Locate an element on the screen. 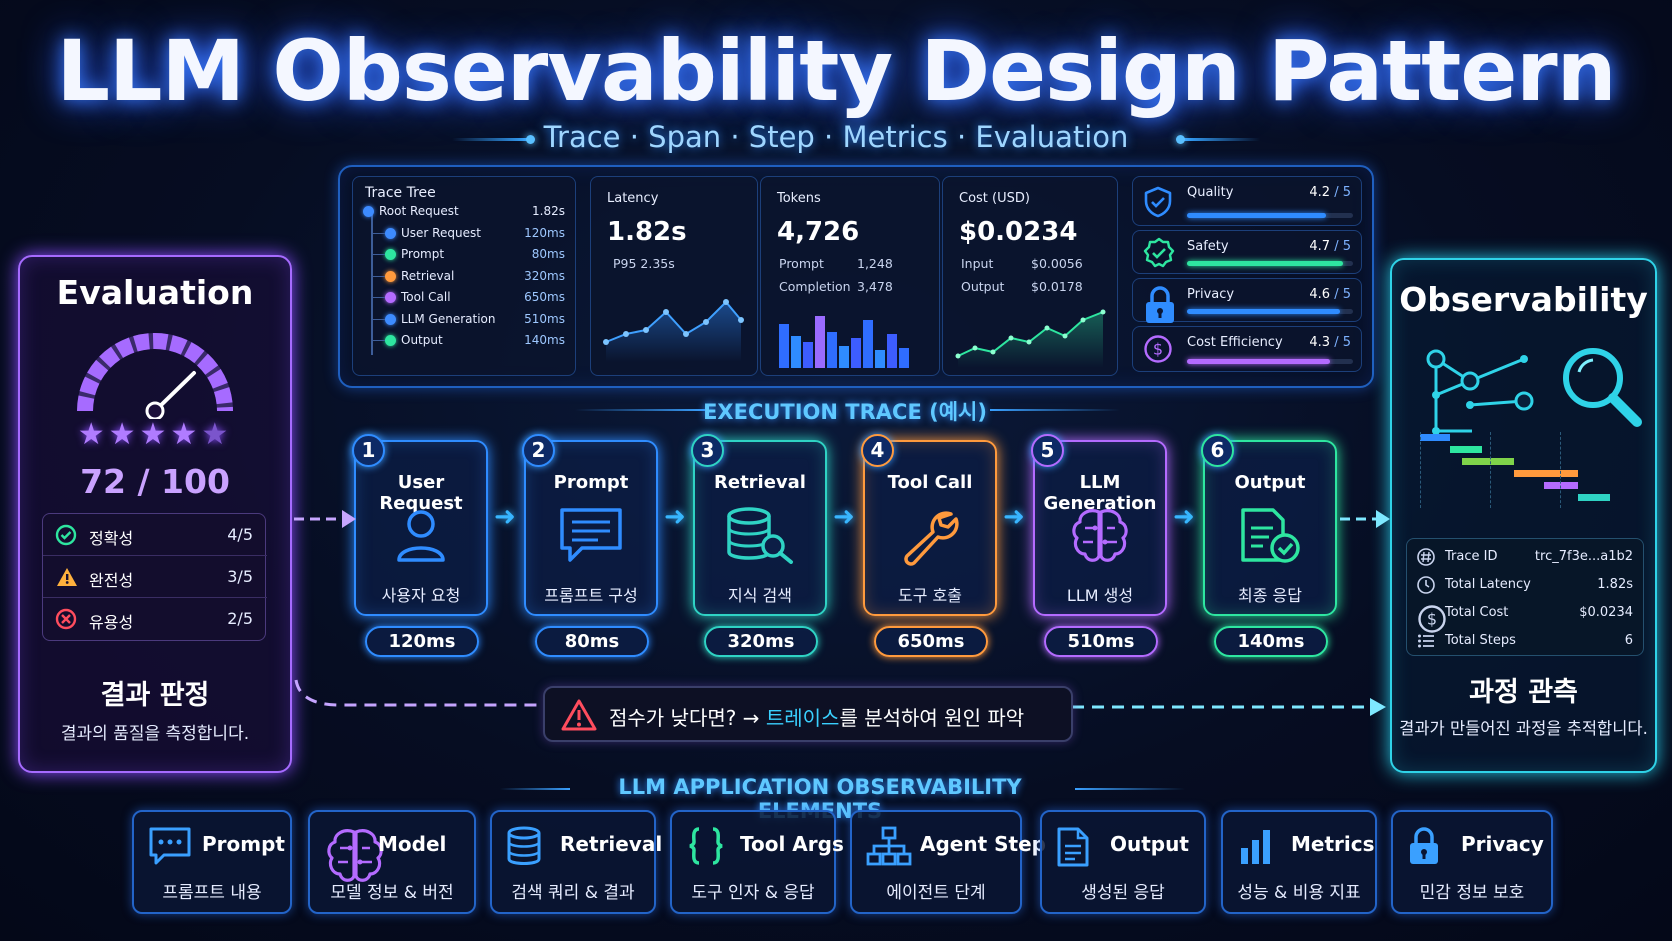 This screenshot has width=1672, height=941. trace-info-row: $ Total Cost $0.0234 is located at coordinates (1526, 616).